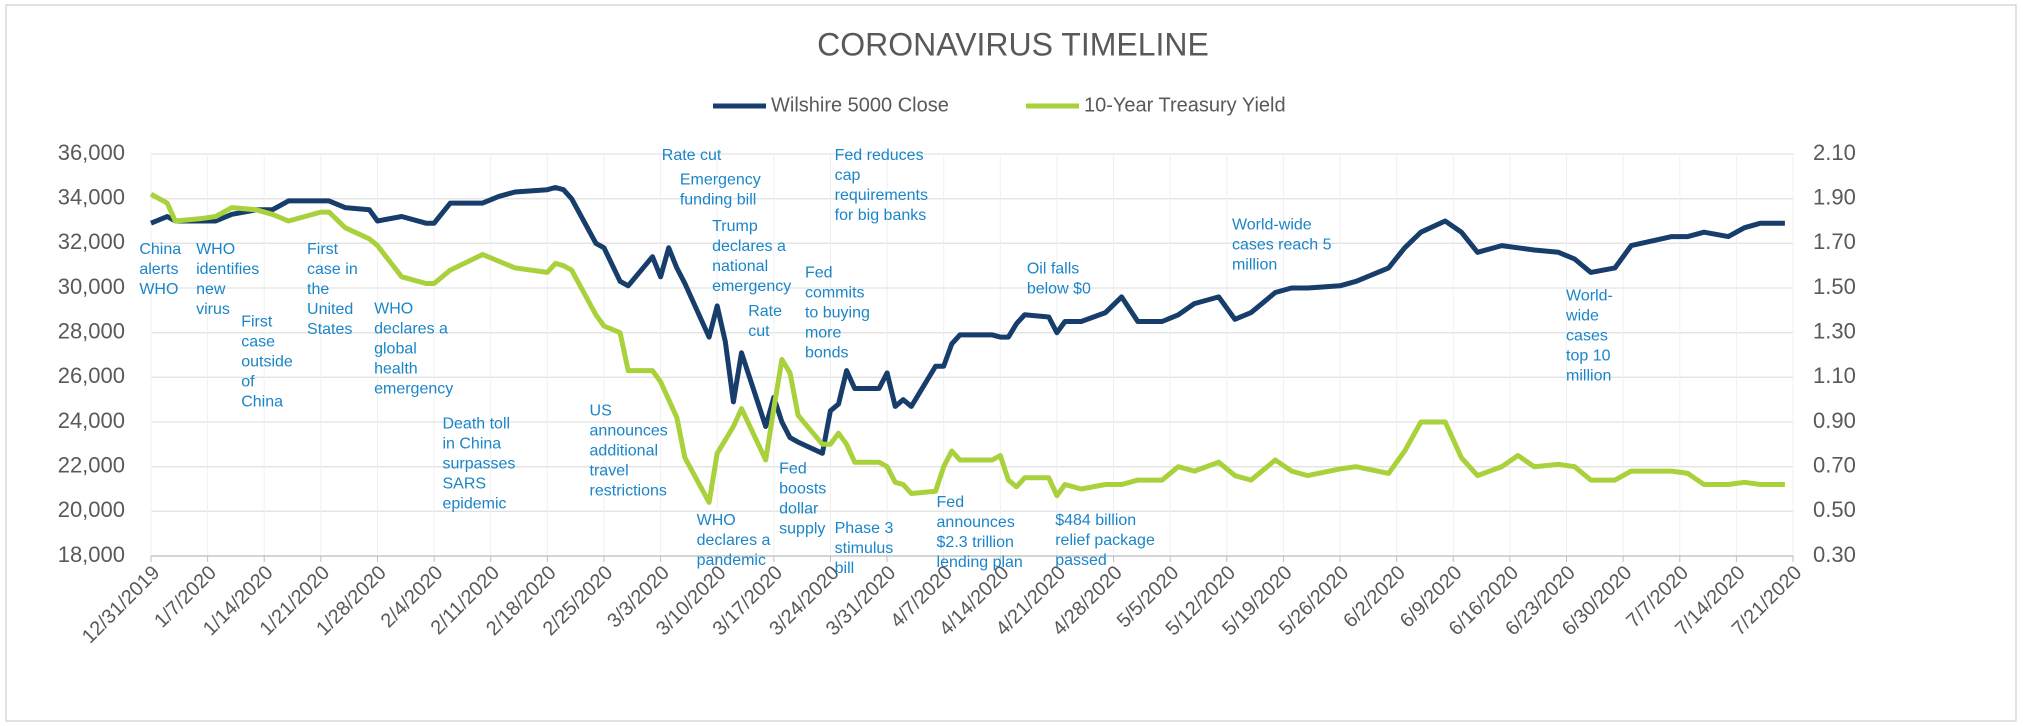 This screenshot has width=2023, height=726. I want to click on annotation-line: to buying, so click(837, 312).